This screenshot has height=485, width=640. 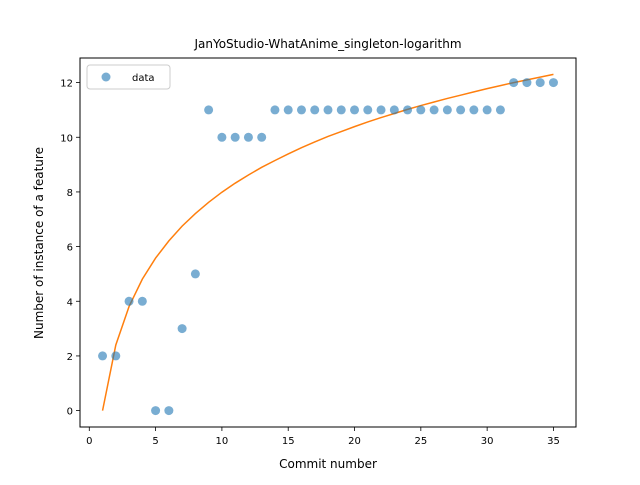 What do you see at coordinates (553, 441) in the screenshot?
I see `x-tick-label: 35` at bounding box center [553, 441].